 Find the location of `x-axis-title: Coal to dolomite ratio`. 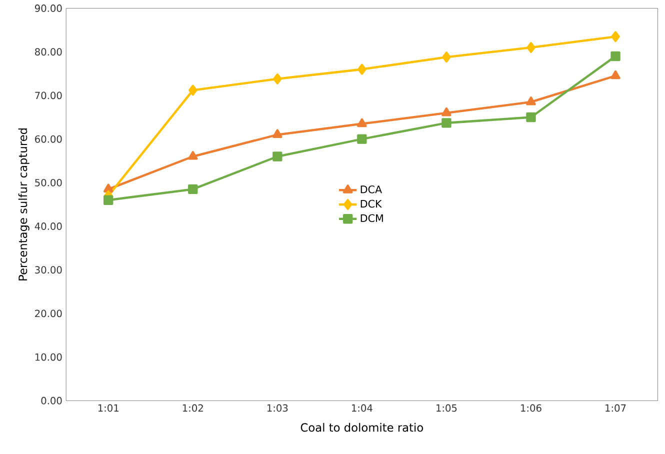

x-axis-title: Coal to dolomite ratio is located at coordinates (361, 427).